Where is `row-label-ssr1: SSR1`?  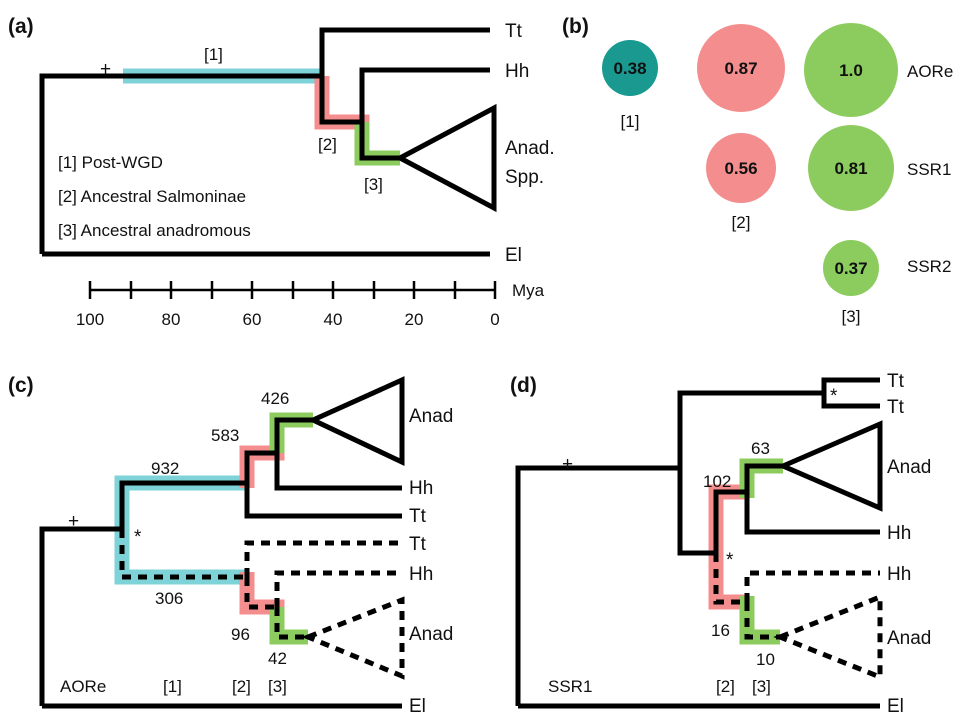
row-label-ssr1: SSR1 is located at coordinates (929, 169).